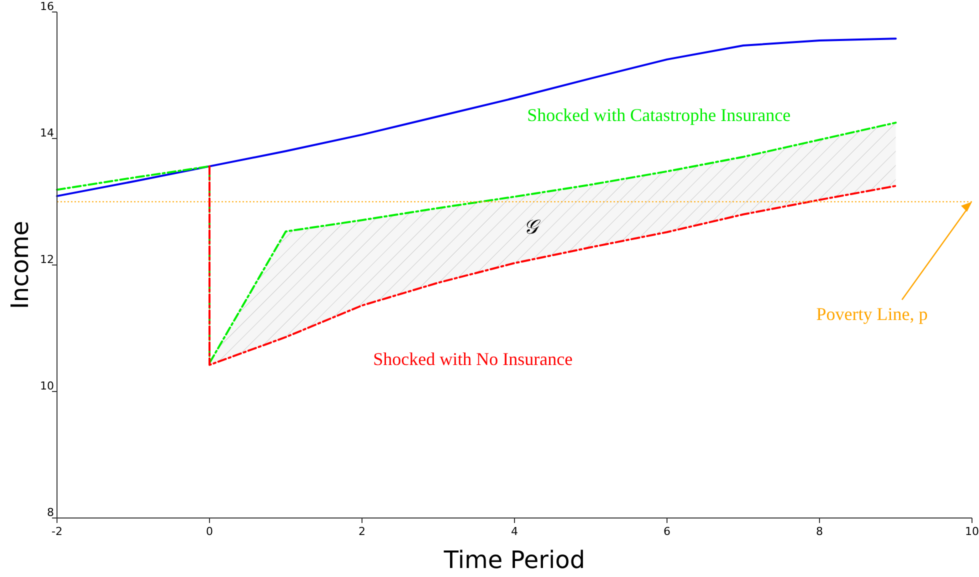 This screenshot has height=577, width=979. What do you see at coordinates (514, 560) in the screenshot?
I see `x-axis-title: Time Period` at bounding box center [514, 560].